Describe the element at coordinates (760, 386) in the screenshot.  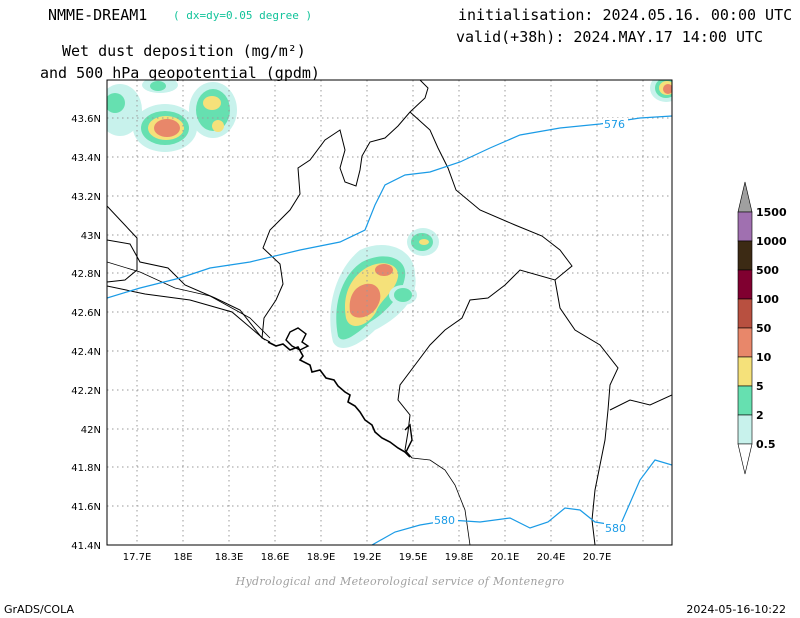
I see `legend-level: 5` at that location.